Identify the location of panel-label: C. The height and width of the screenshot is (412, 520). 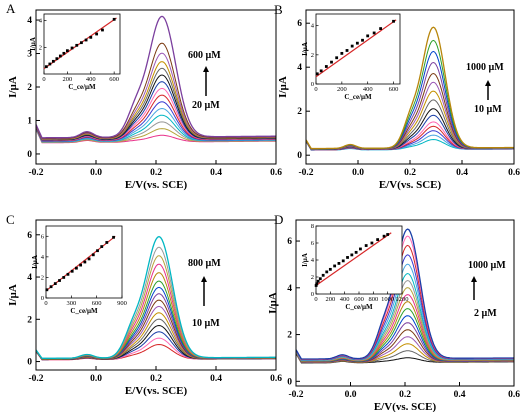
(10, 219).